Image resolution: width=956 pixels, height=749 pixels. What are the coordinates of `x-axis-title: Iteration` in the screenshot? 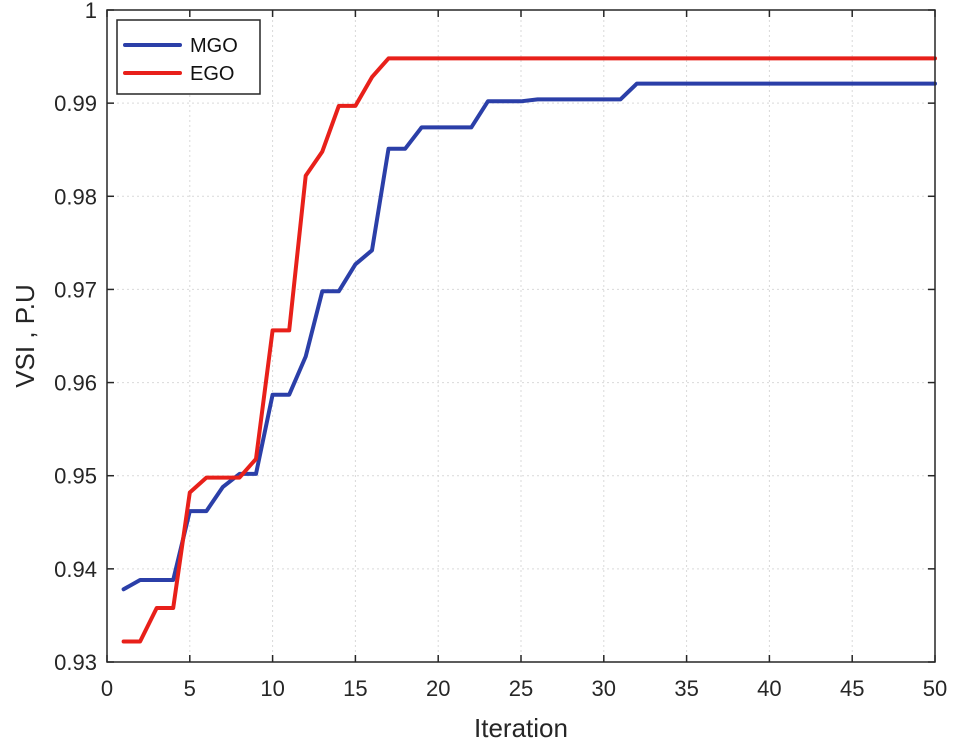 It's located at (521, 728).